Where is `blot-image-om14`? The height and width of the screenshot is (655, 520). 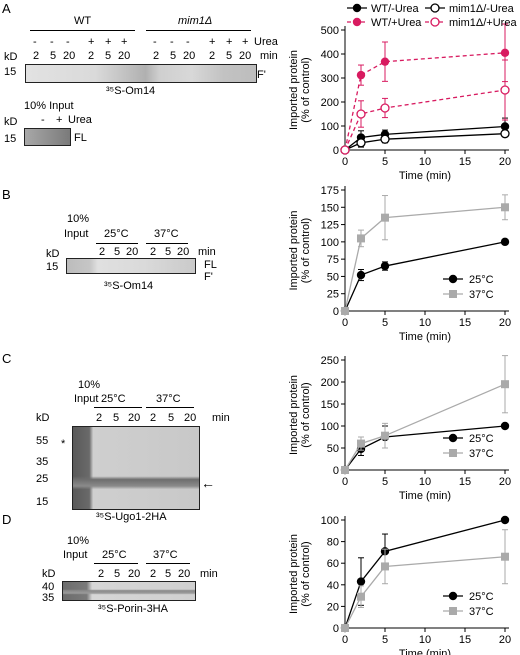 blot-image-om14 is located at coordinates (141, 73).